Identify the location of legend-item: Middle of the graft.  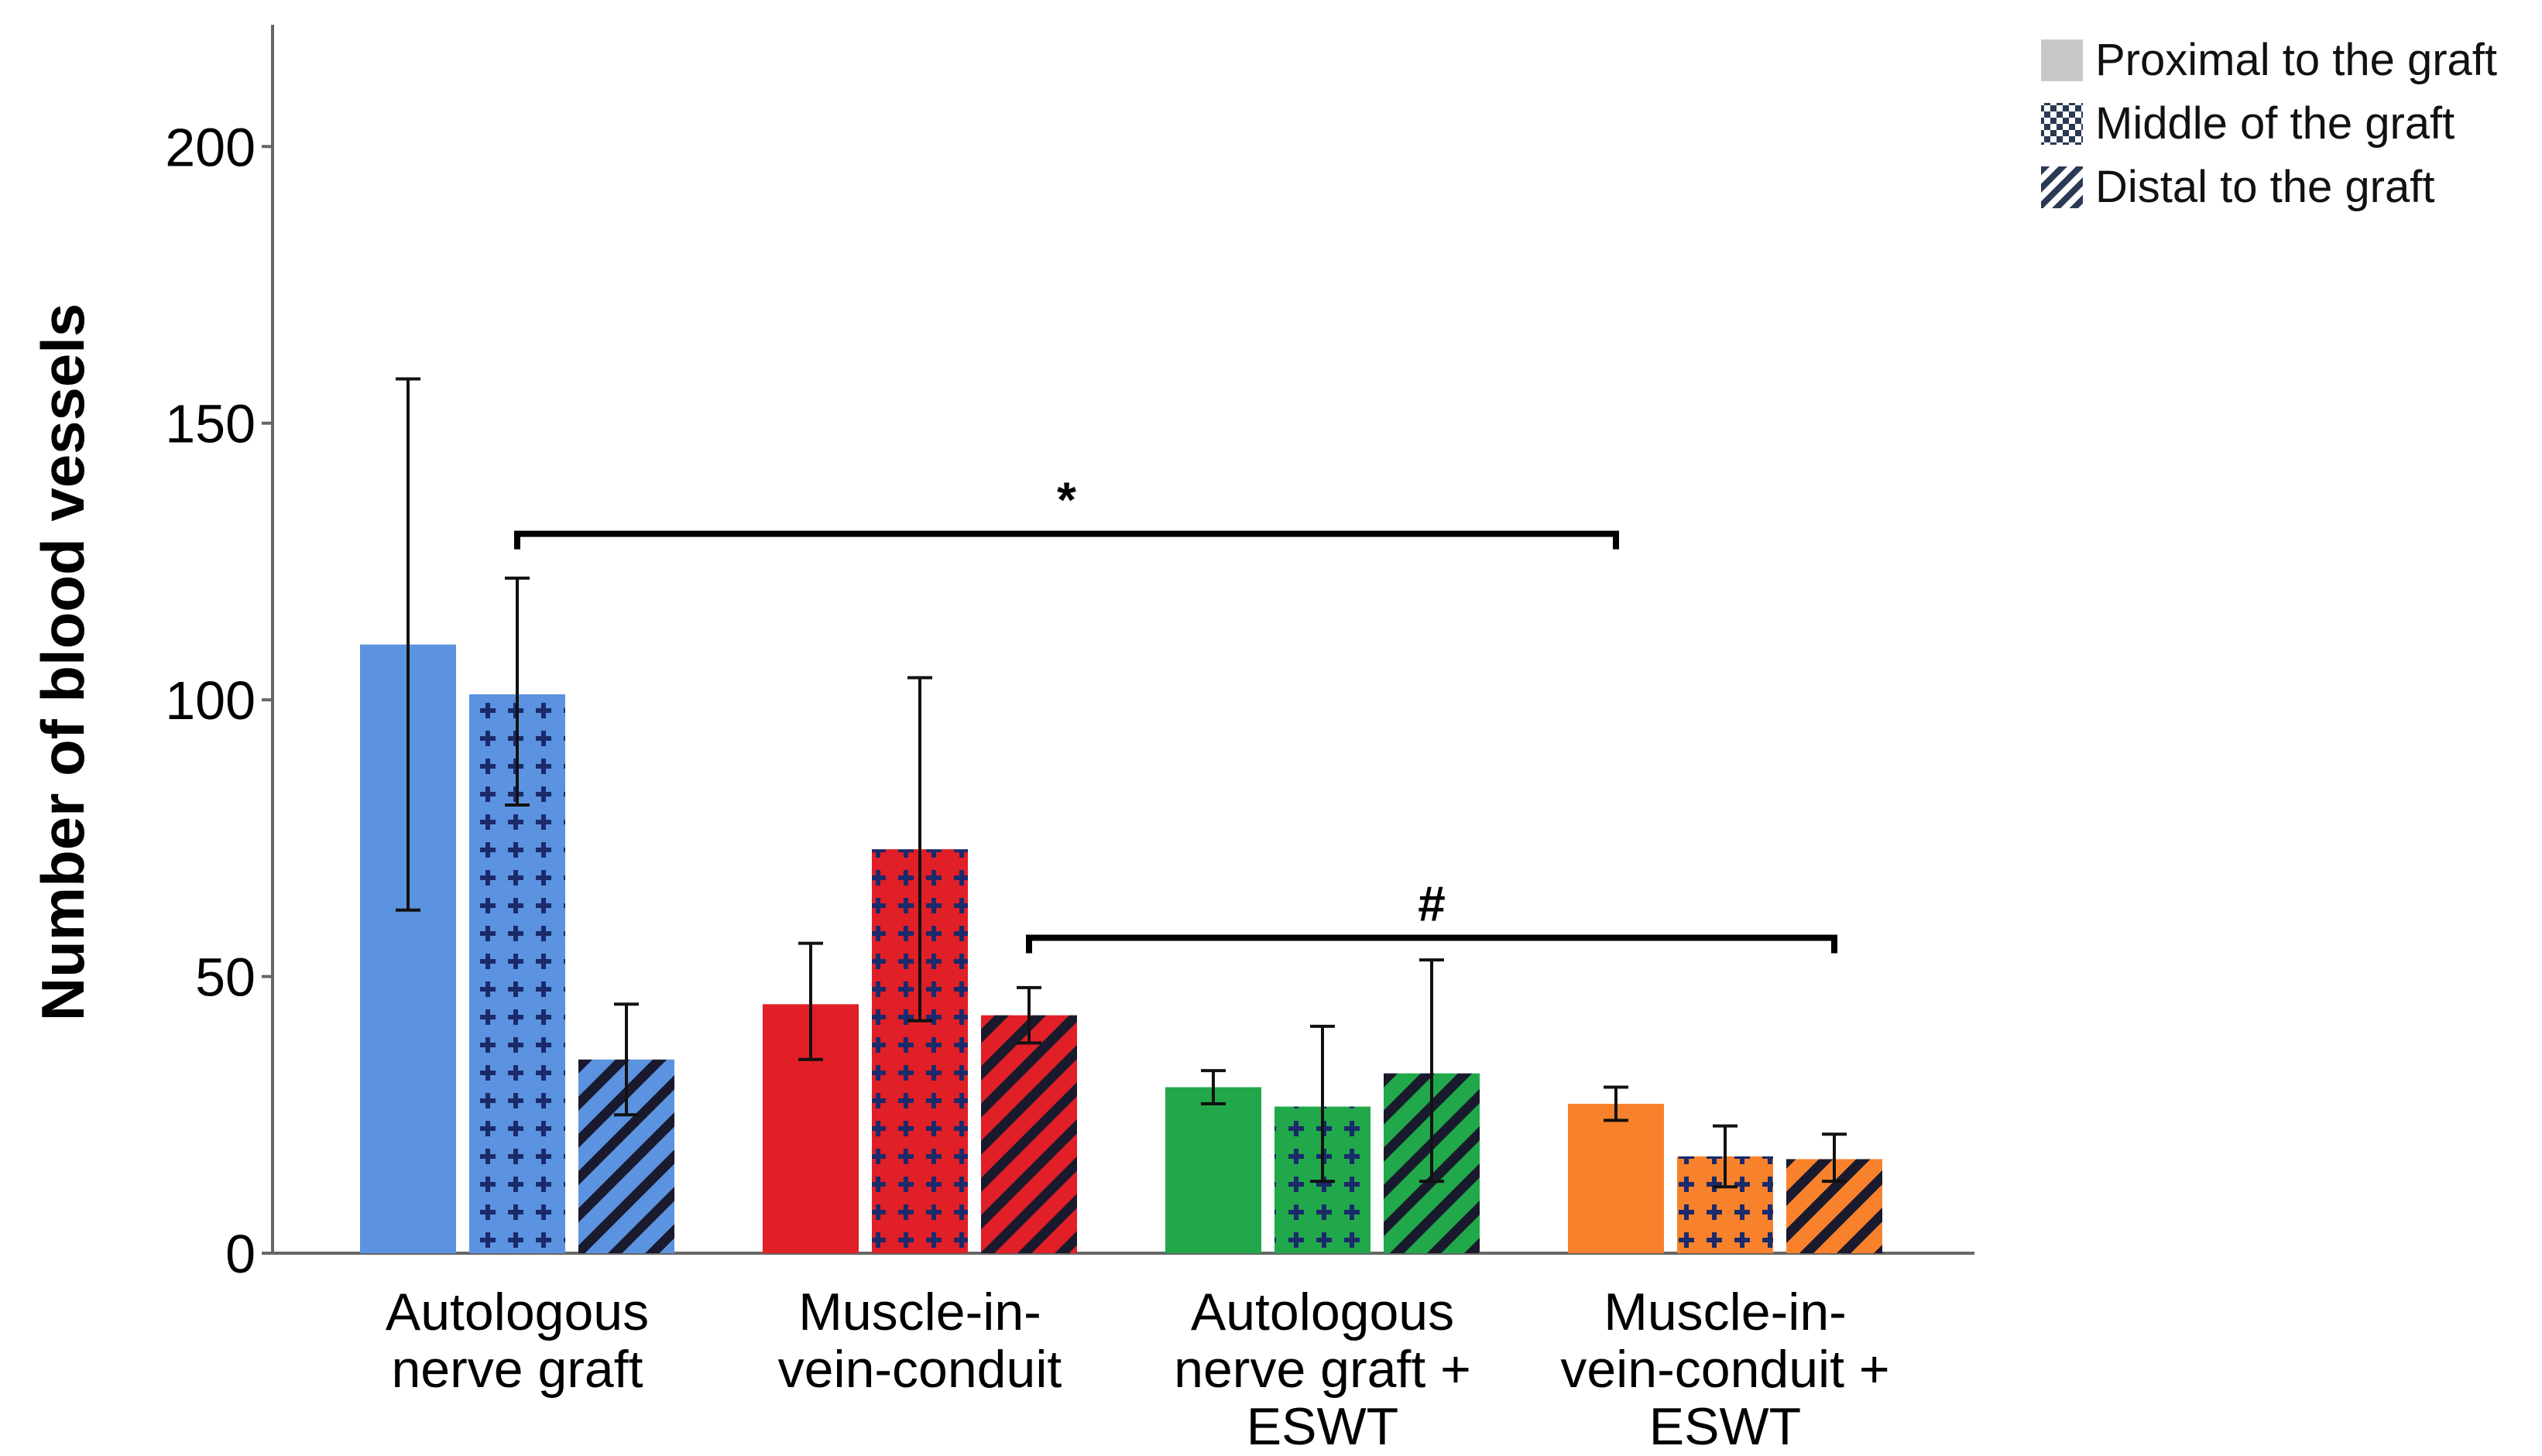
(2248, 123).